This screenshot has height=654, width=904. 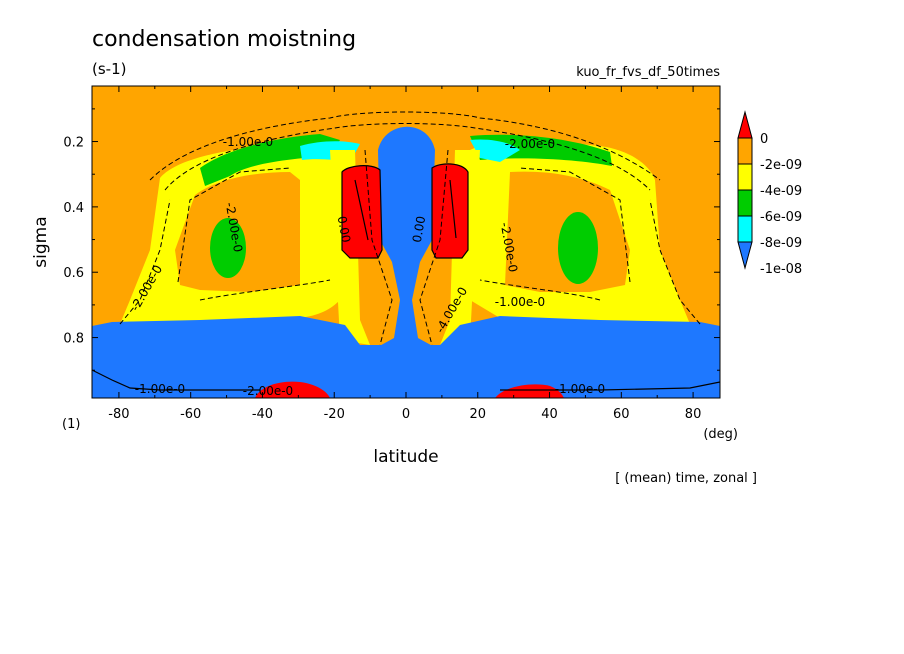 I want to click on x-tick-label: 40, so click(x=549, y=414).